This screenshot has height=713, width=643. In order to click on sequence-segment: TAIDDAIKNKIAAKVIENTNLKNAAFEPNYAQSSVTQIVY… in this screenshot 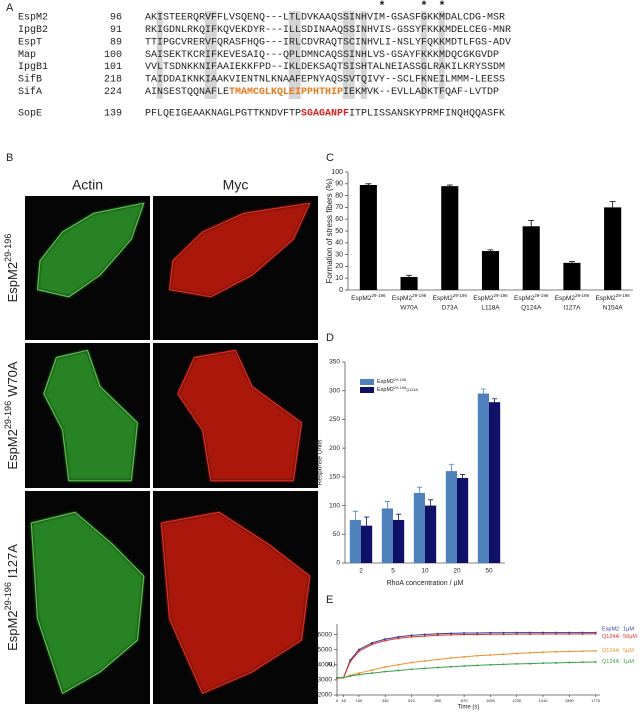, I will do `click(325, 80)`.